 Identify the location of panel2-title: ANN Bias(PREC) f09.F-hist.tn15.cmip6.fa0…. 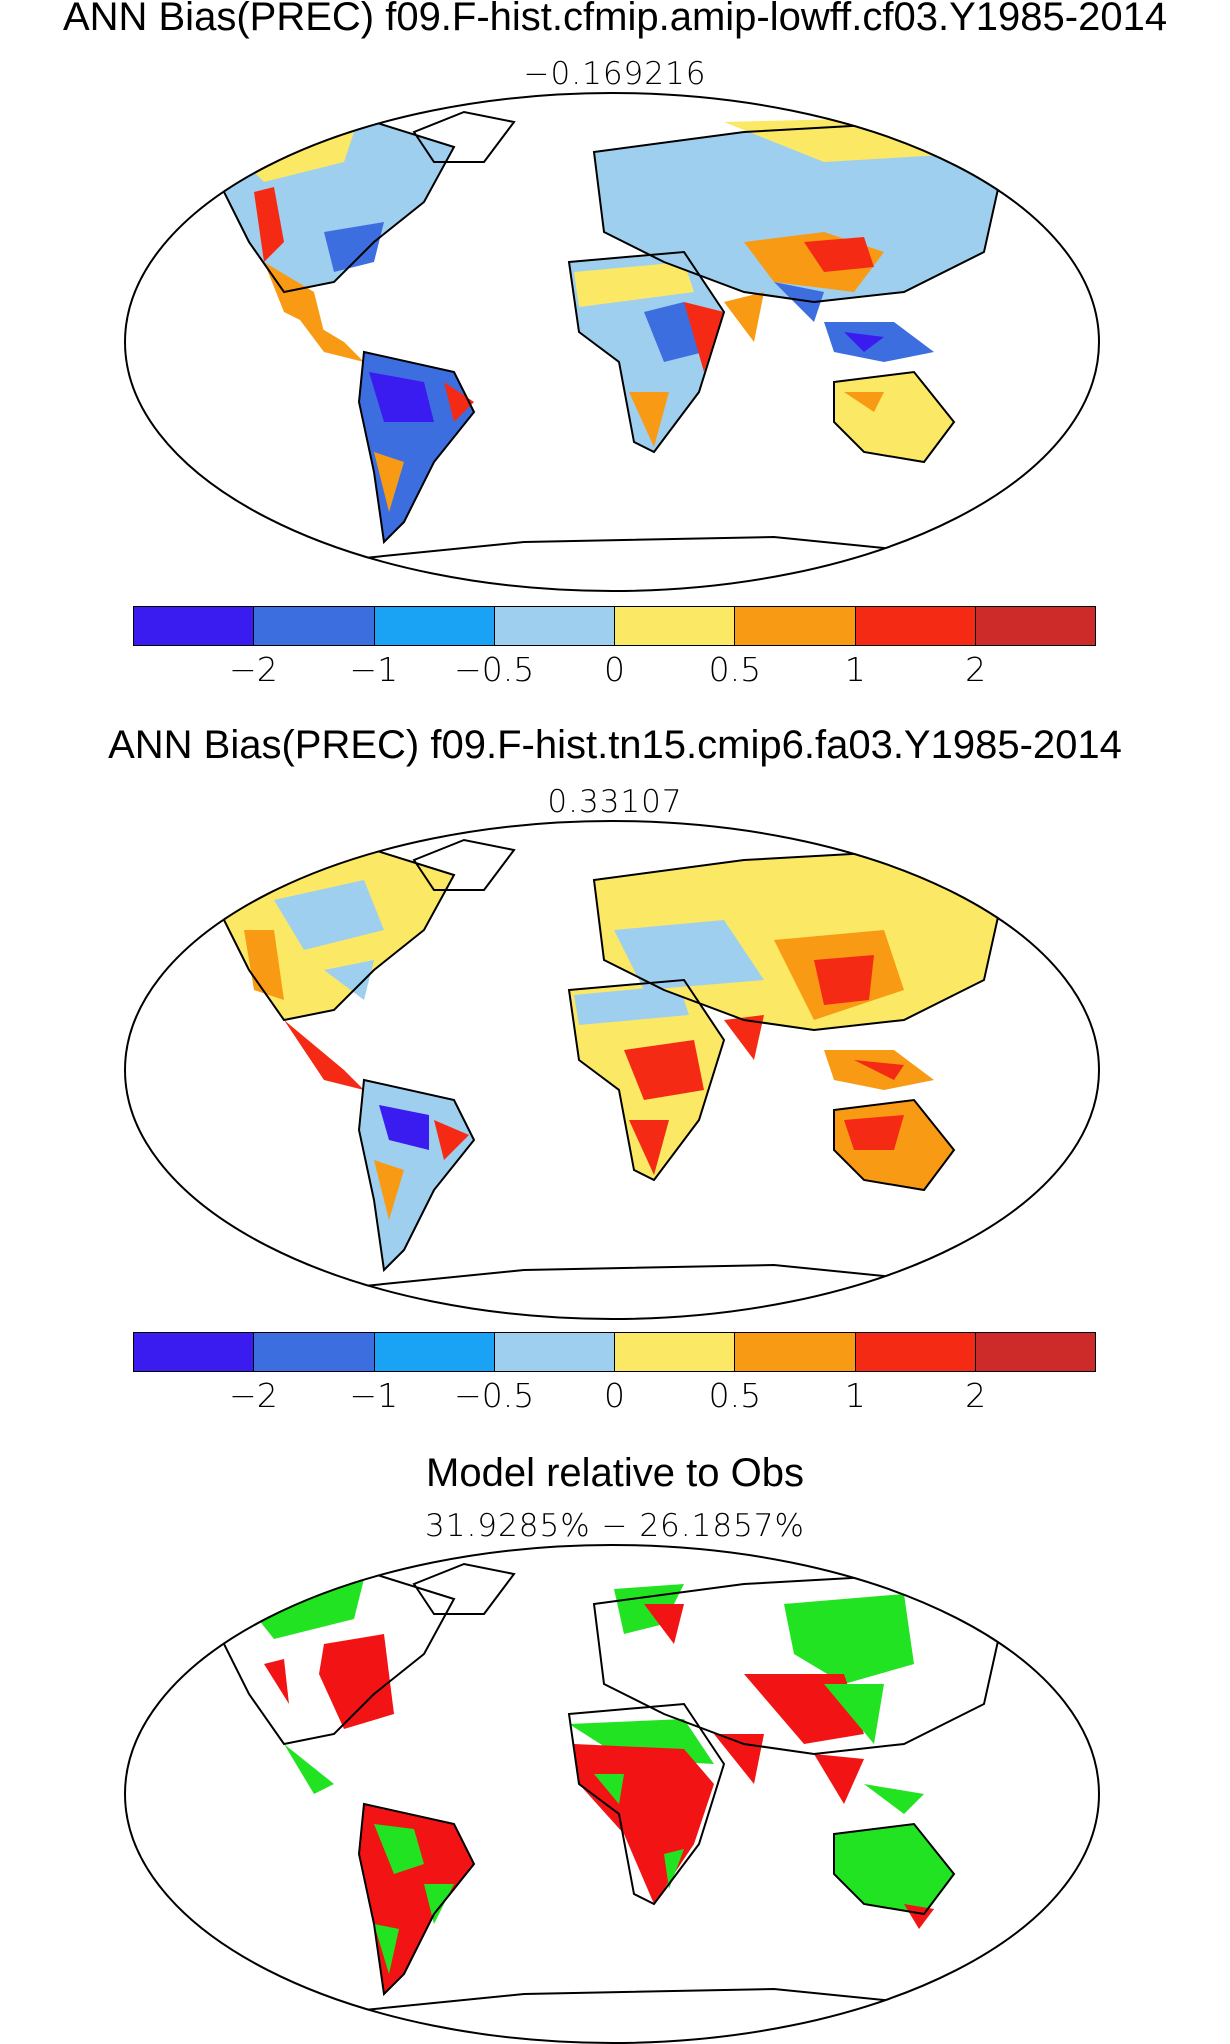
(615, 745).